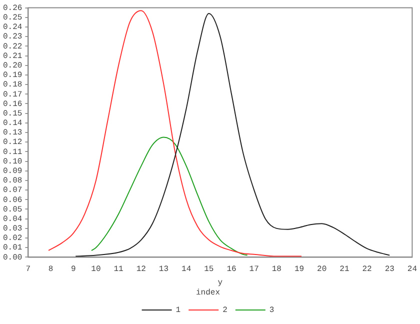  Describe the element at coordinates (178, 311) in the screenshot. I see `legend-label: 1` at that location.